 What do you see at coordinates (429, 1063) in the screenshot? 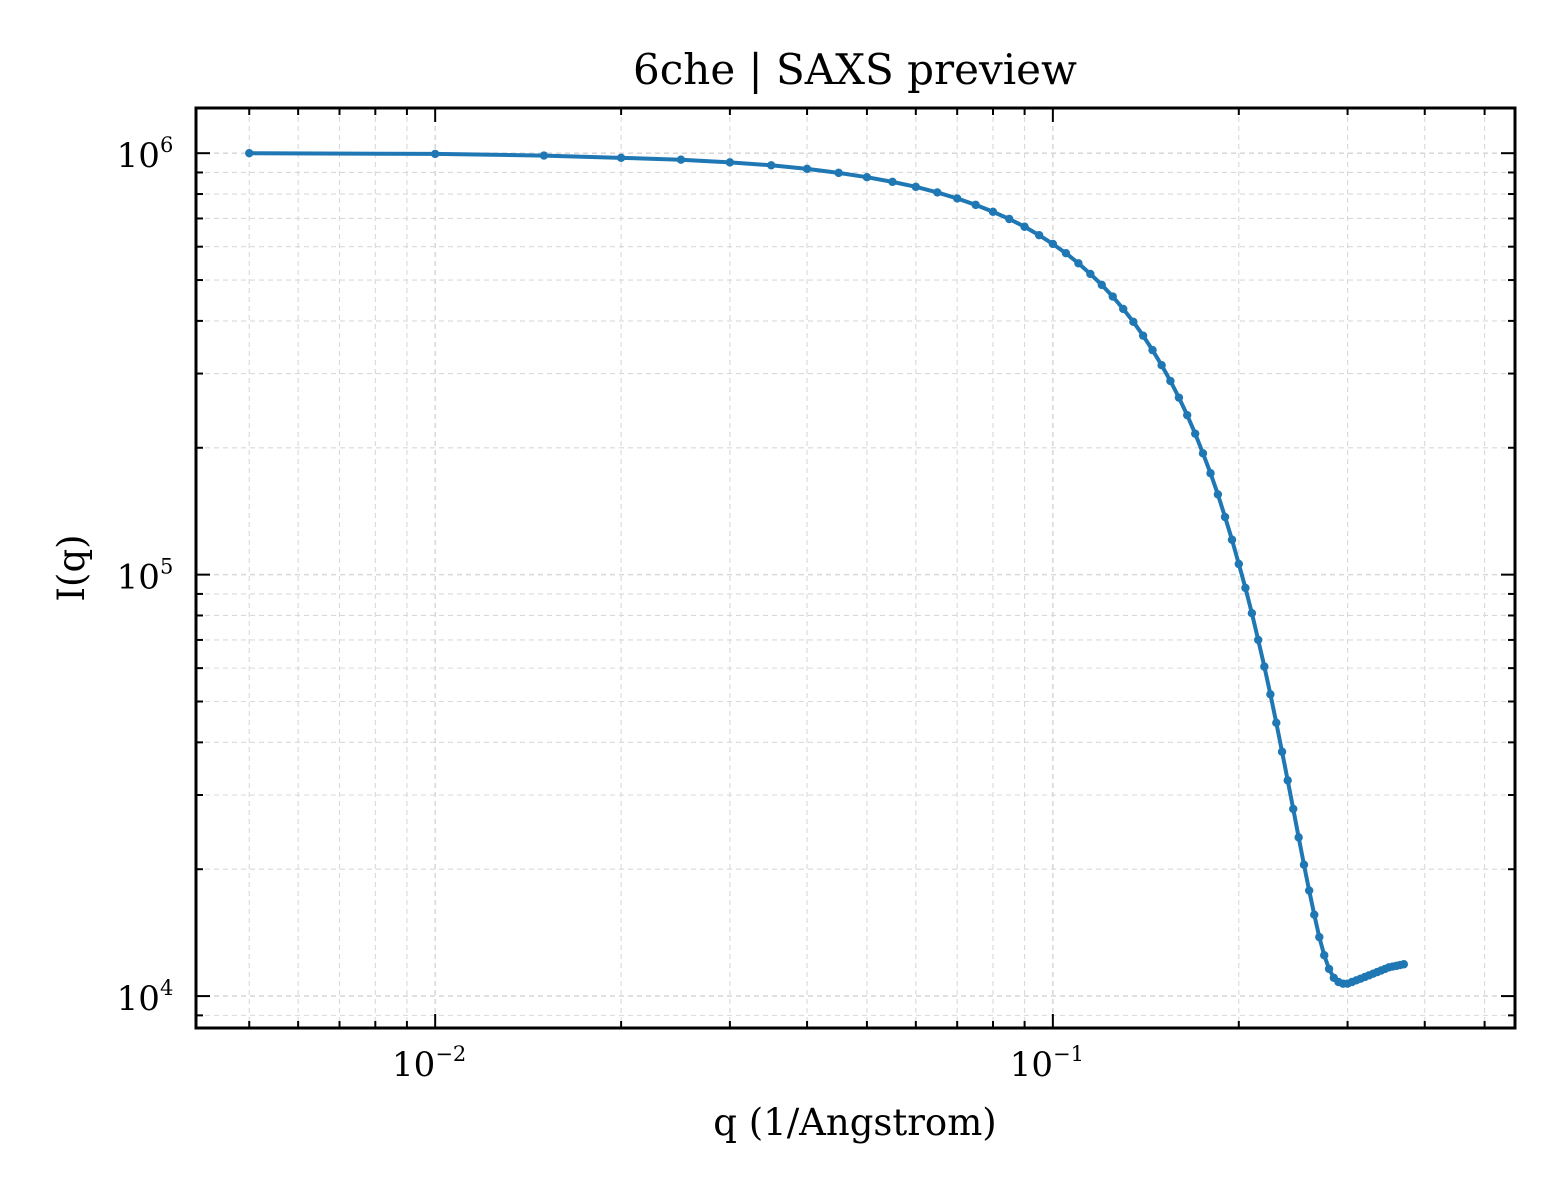
I see `x-tick-label: 10⁻²` at bounding box center [429, 1063].